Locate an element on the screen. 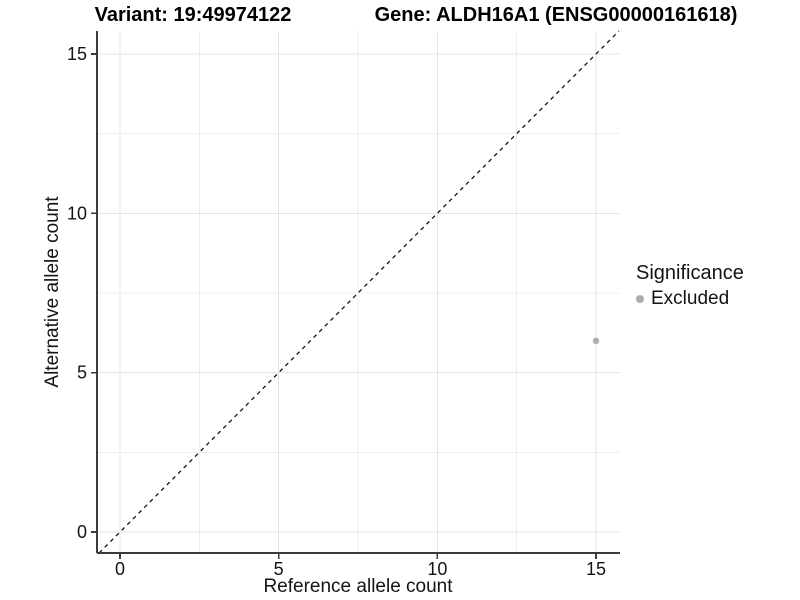  x-tick-label: 0 is located at coordinates (120, 569).